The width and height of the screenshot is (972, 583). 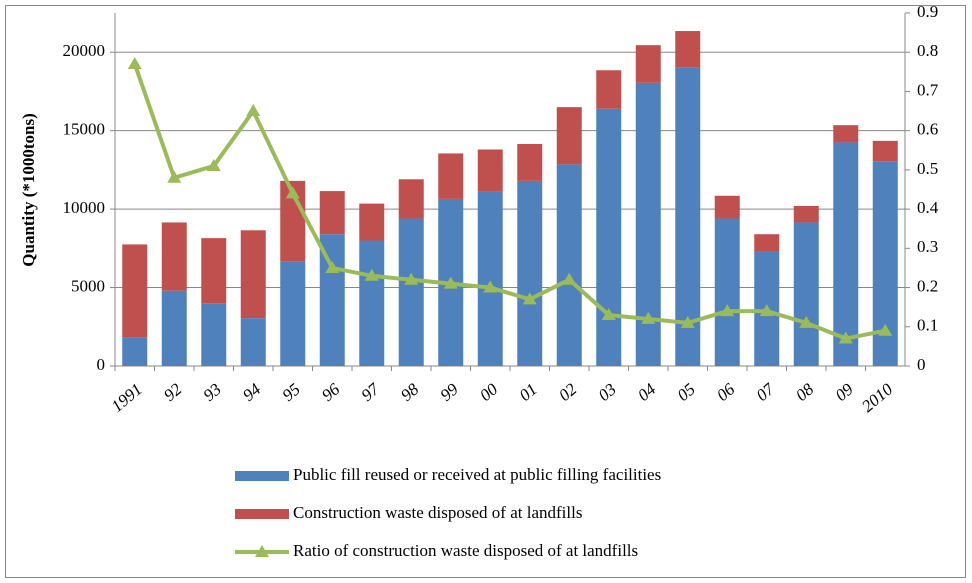 I want to click on y-tick-label: 15000, so click(x=84, y=129).